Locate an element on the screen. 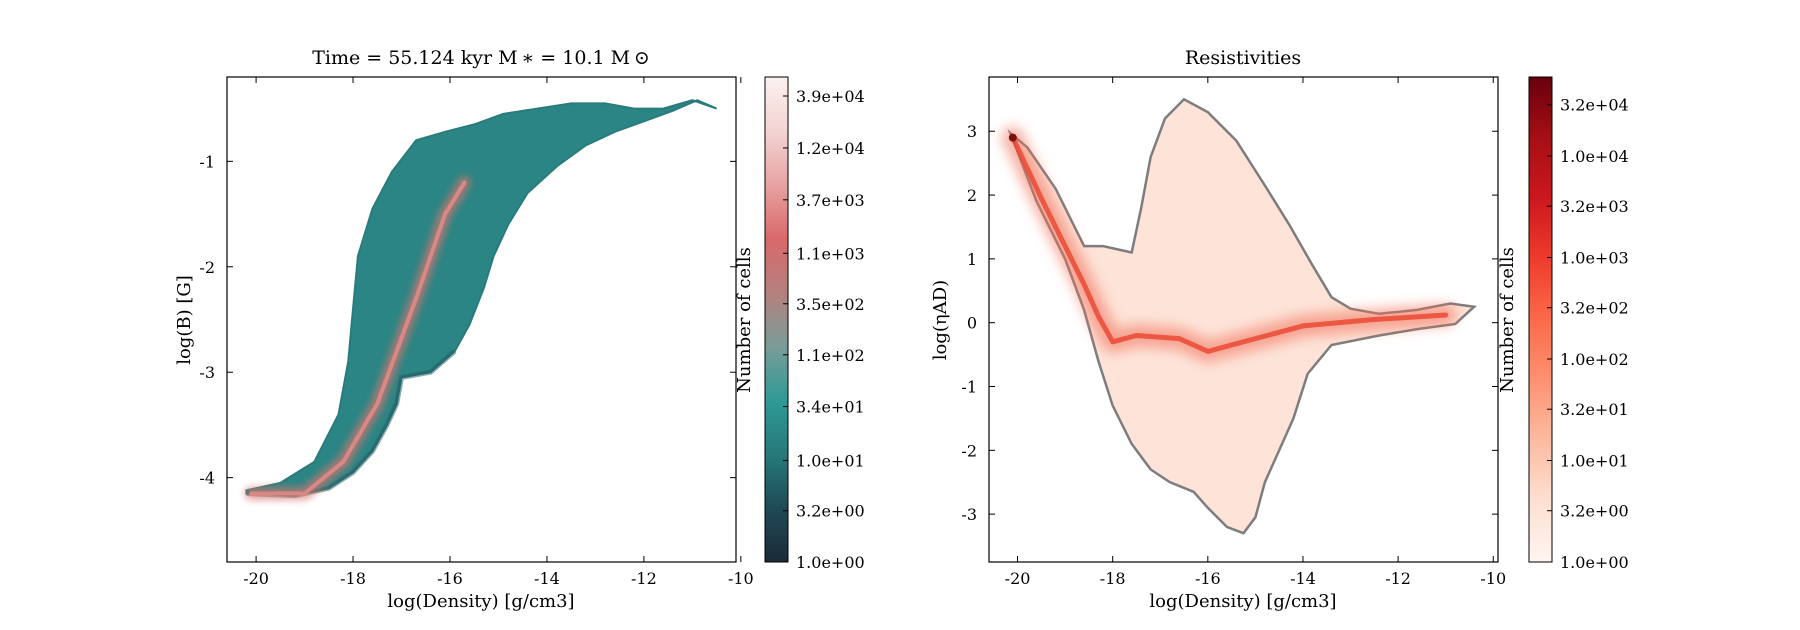  colorbar-tick-label: 1.0e+04 is located at coordinates (1594, 156).